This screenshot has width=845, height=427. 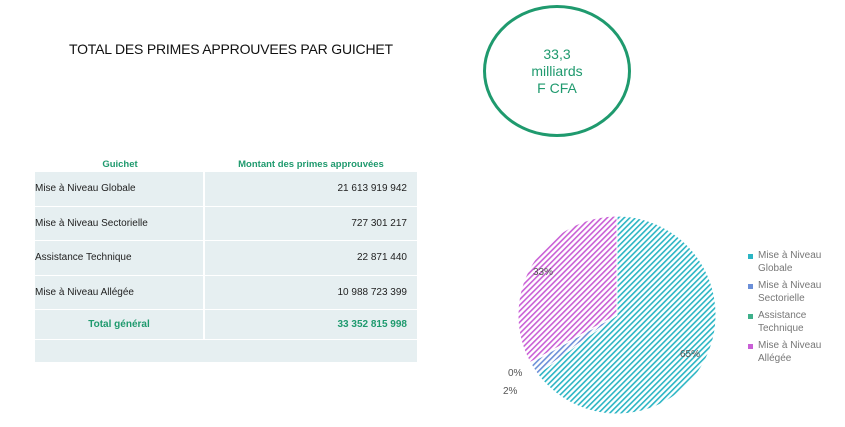 What do you see at coordinates (311, 164) in the screenshot?
I see `header-montant: Montant des primes approuvées` at bounding box center [311, 164].